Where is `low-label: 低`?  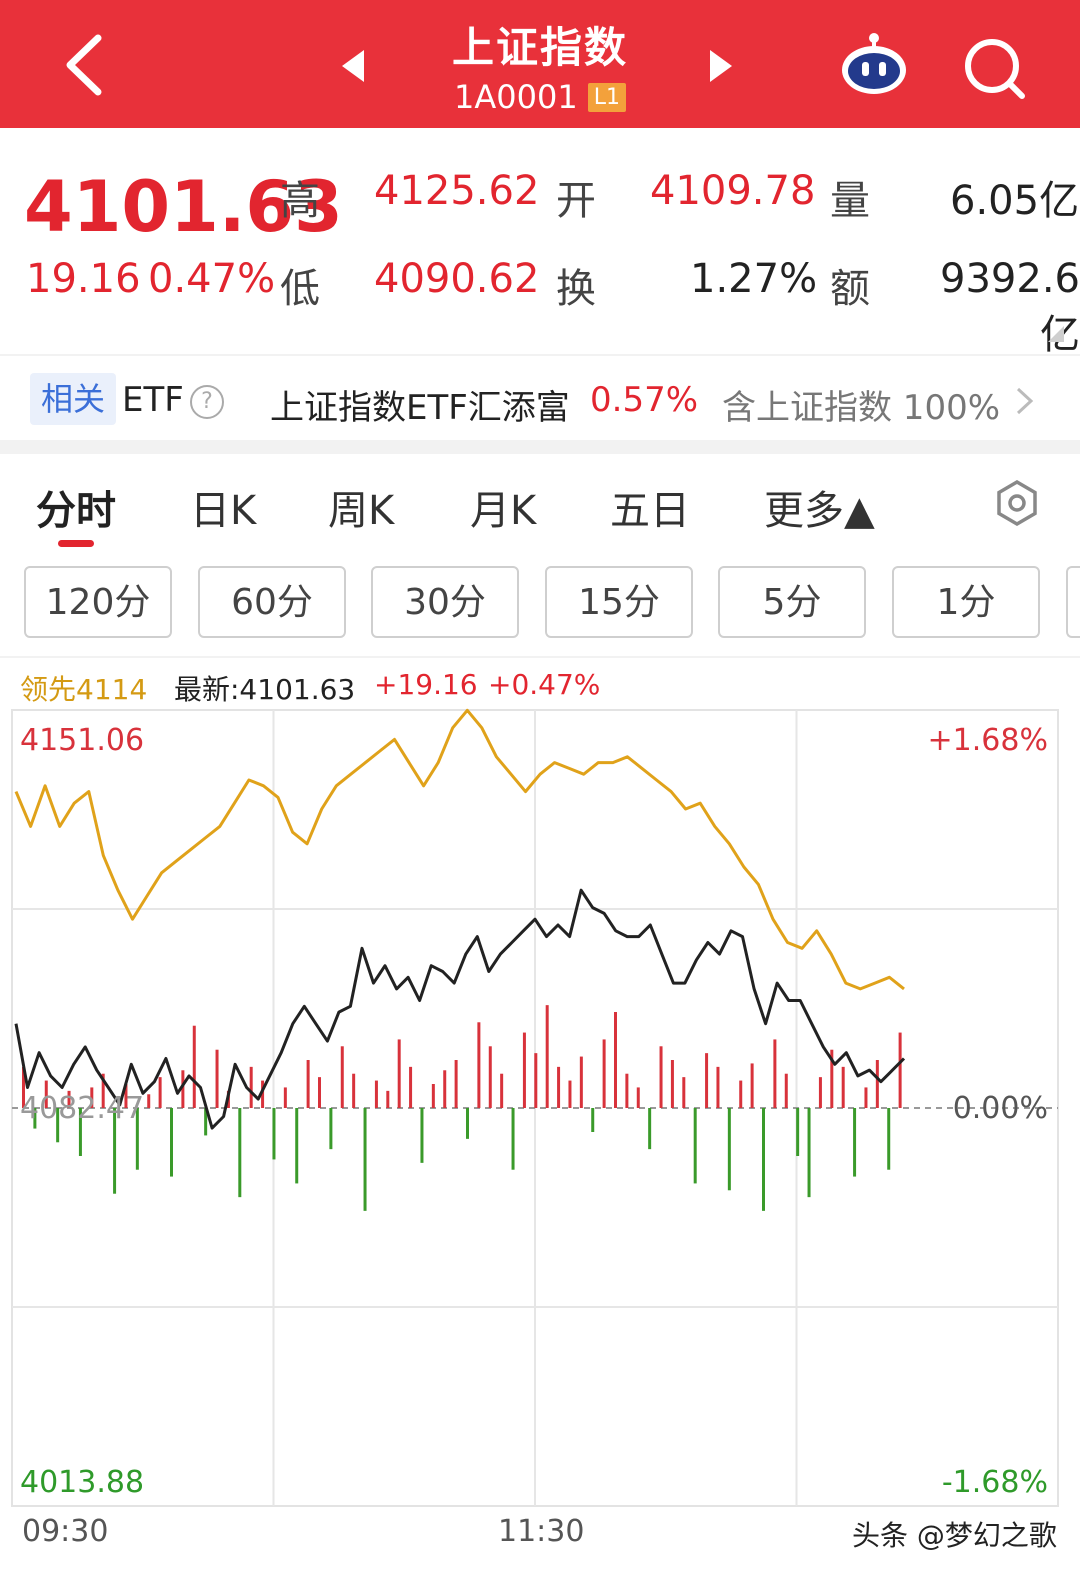
low-label: 低 is located at coordinates (300, 289).